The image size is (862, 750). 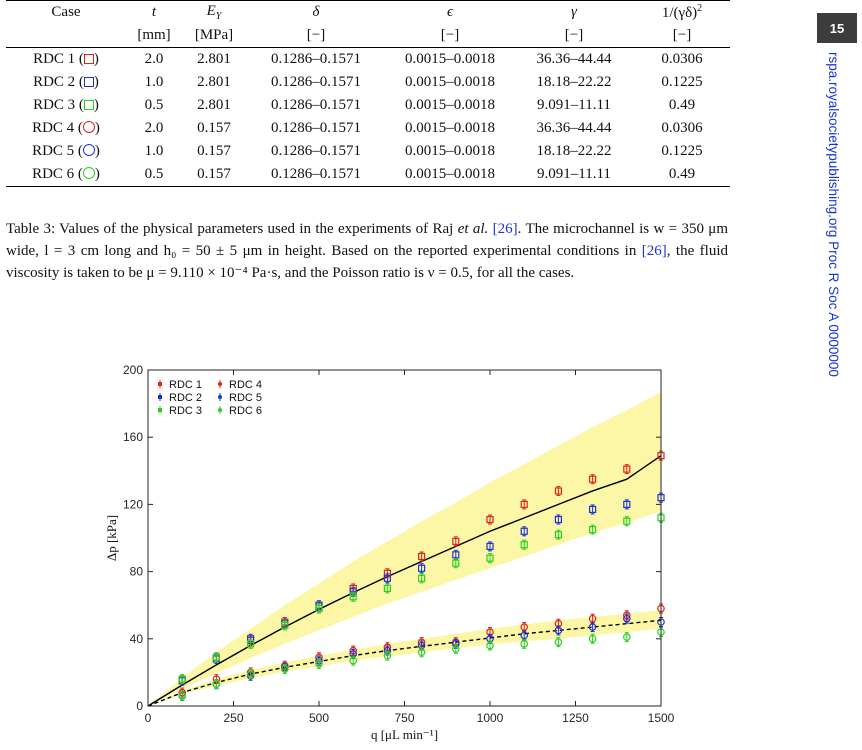 I want to click on page-number: 15, so click(x=837, y=28).